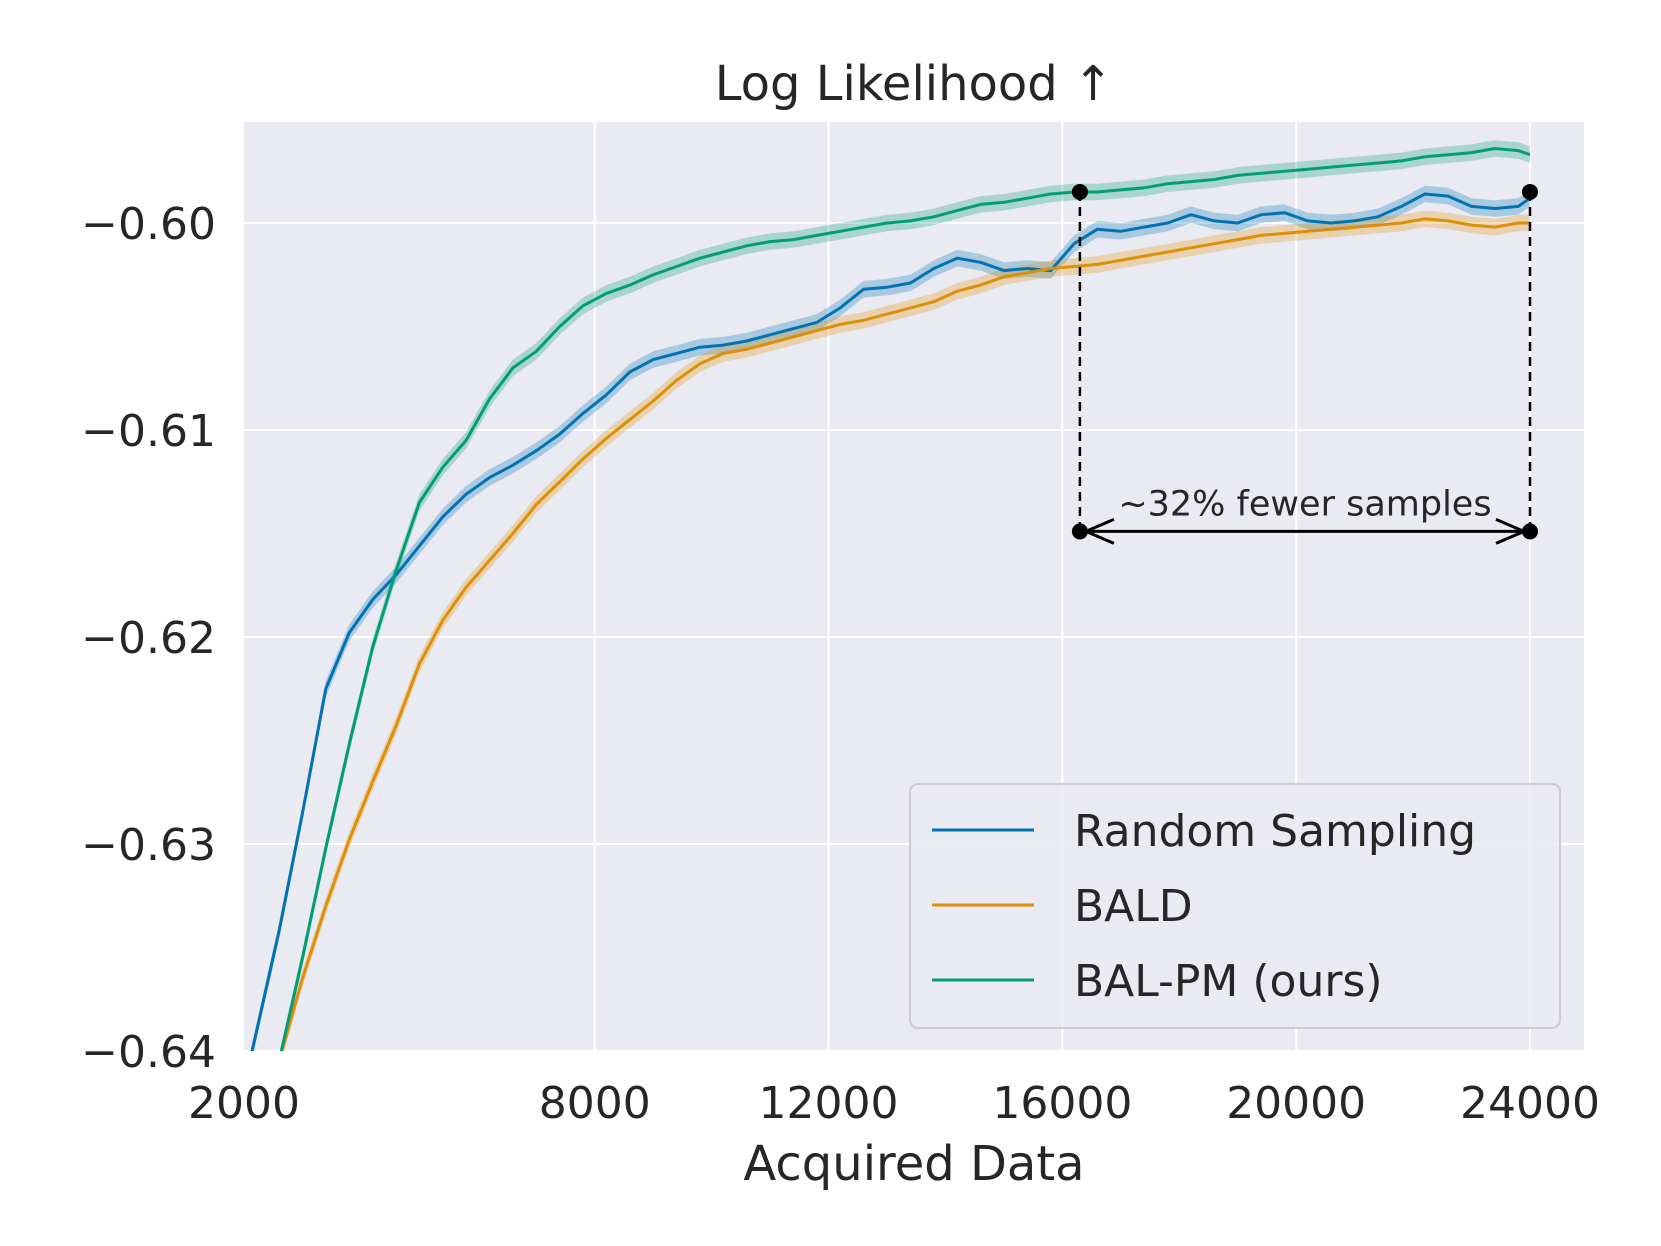 The height and width of the screenshot is (1246, 1661). I want to click on y-tick-label: −0.63, so click(148, 845).